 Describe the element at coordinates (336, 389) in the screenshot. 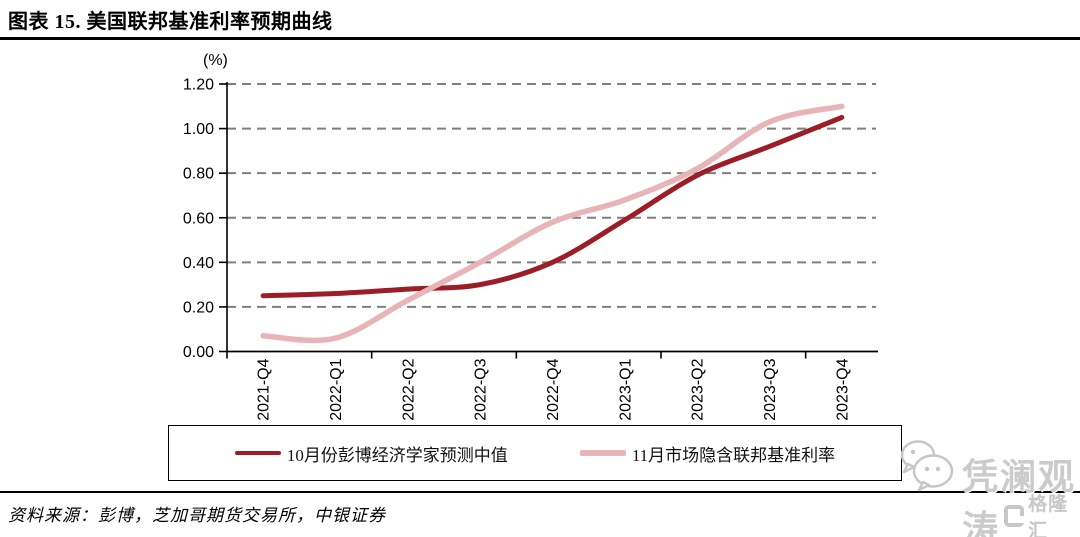

I see `x-tick-label: 2022-Q1` at that location.